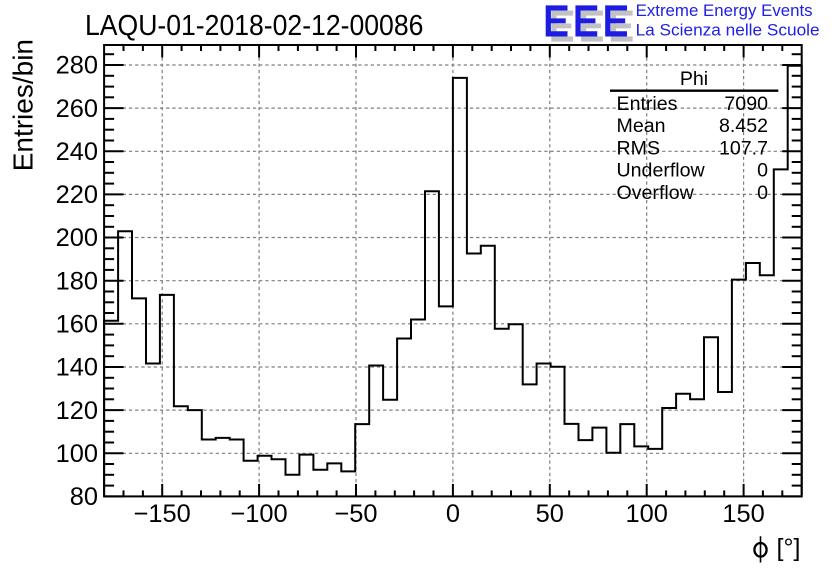 This screenshot has height=572, width=836. Describe the element at coordinates (656, 193) in the screenshot. I see `svg-text: Overflow` at that location.